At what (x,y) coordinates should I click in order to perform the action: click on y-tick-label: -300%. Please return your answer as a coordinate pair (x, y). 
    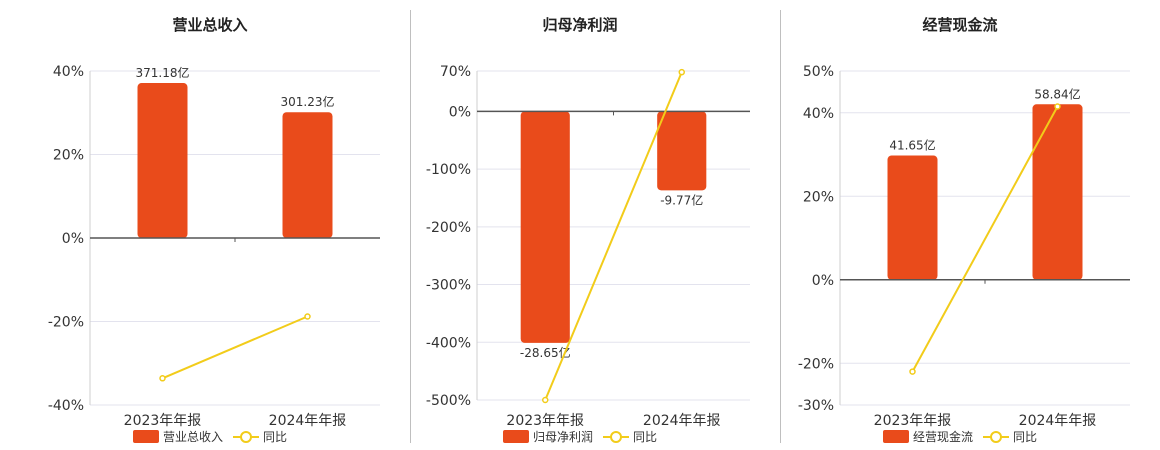
    Looking at the image, I should click on (448, 286).